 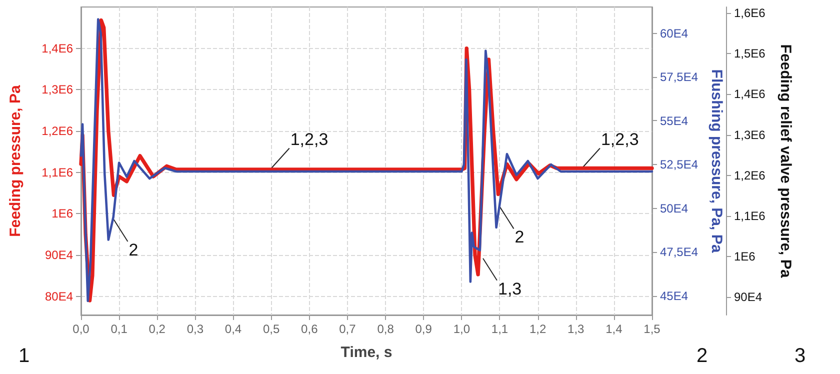 I want to click on y3-tick-label: 1,1E6, so click(x=750, y=215).